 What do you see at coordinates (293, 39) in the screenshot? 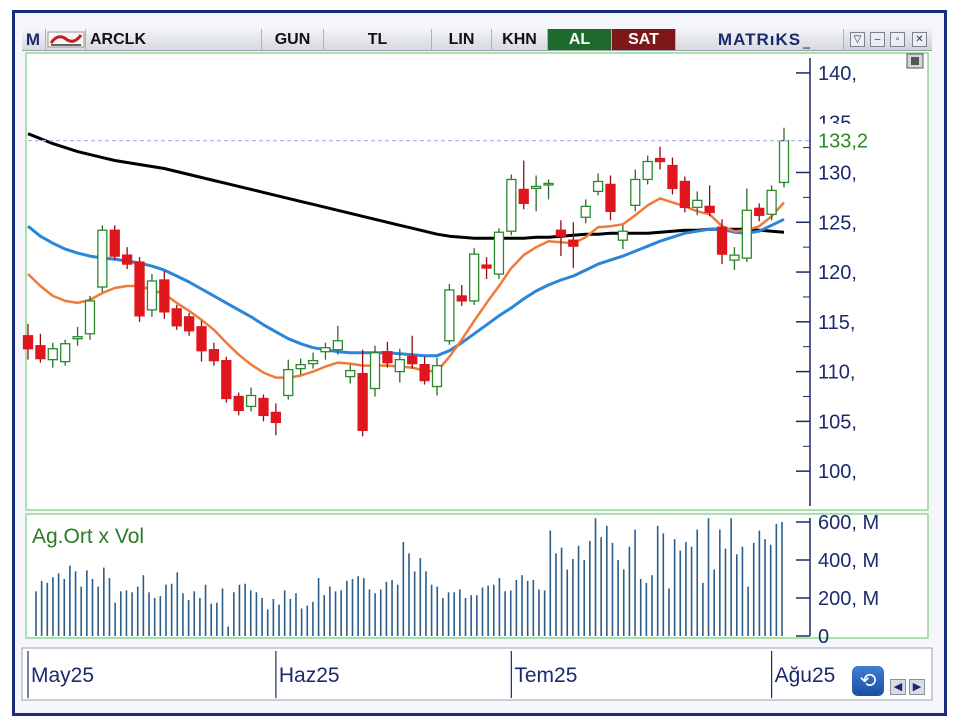
I see `period-button: GUN` at bounding box center [293, 39].